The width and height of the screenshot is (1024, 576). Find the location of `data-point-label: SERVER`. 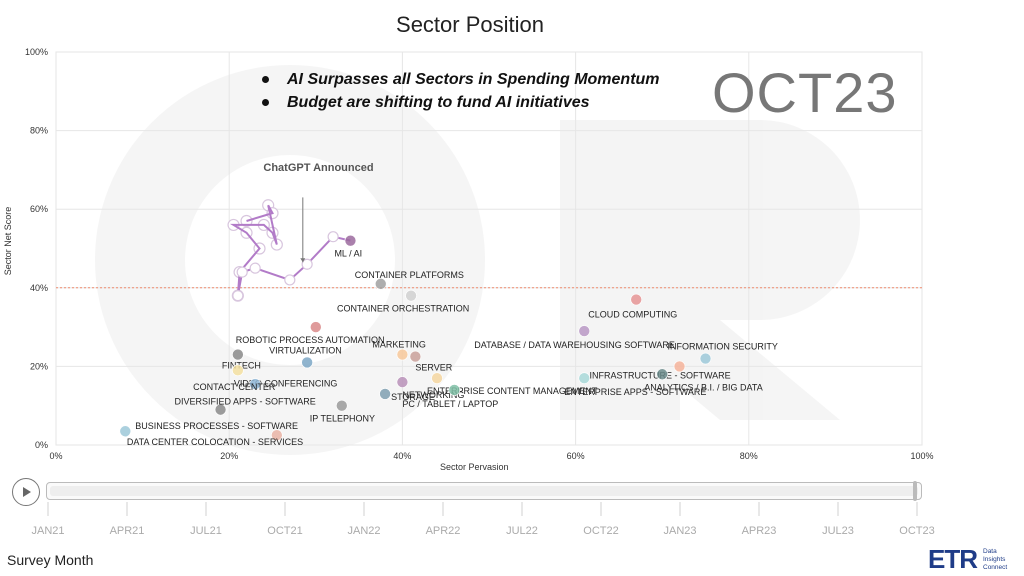

data-point-label: SERVER is located at coordinates (433, 368).